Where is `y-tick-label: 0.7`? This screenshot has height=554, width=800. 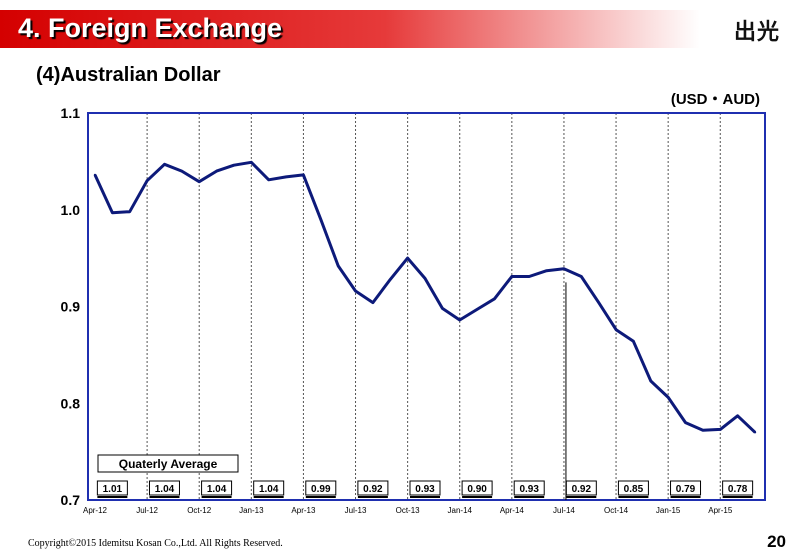
y-tick-label: 0.7 is located at coordinates (71, 500).